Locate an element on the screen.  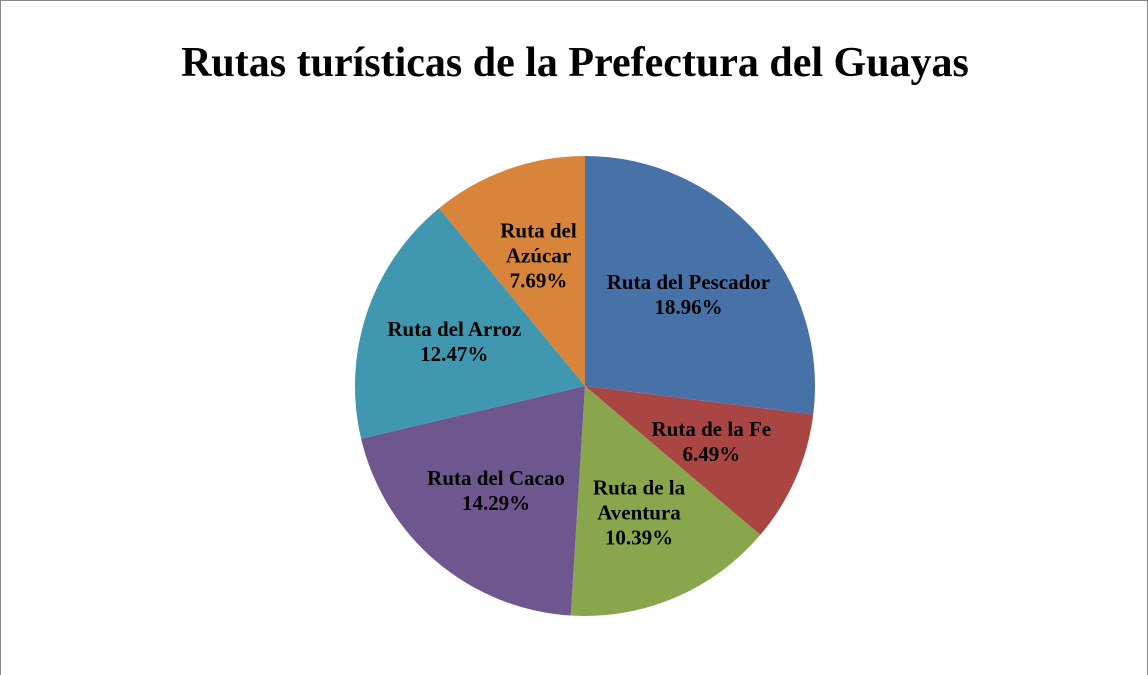
slice-label: Ruta del Arroz 12.47% is located at coordinates (454, 342).